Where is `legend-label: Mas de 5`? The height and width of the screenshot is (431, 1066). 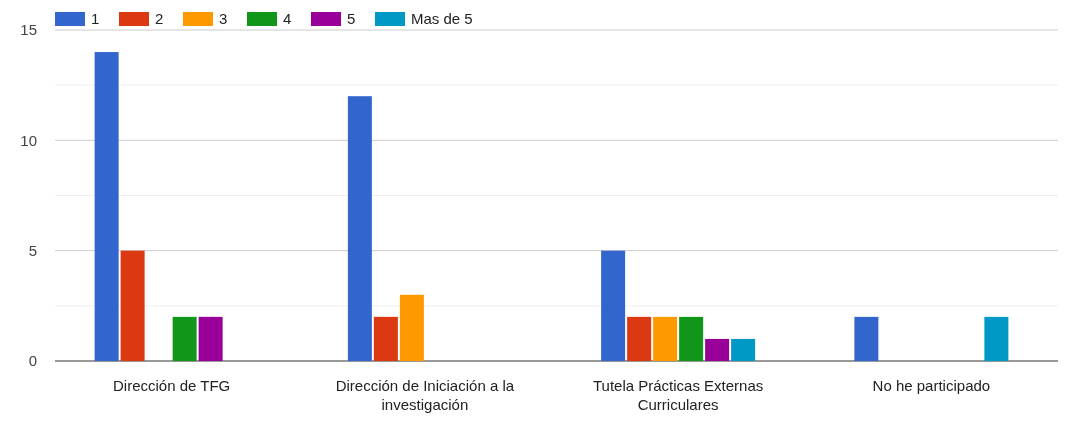
legend-label: Mas de 5 is located at coordinates (442, 19).